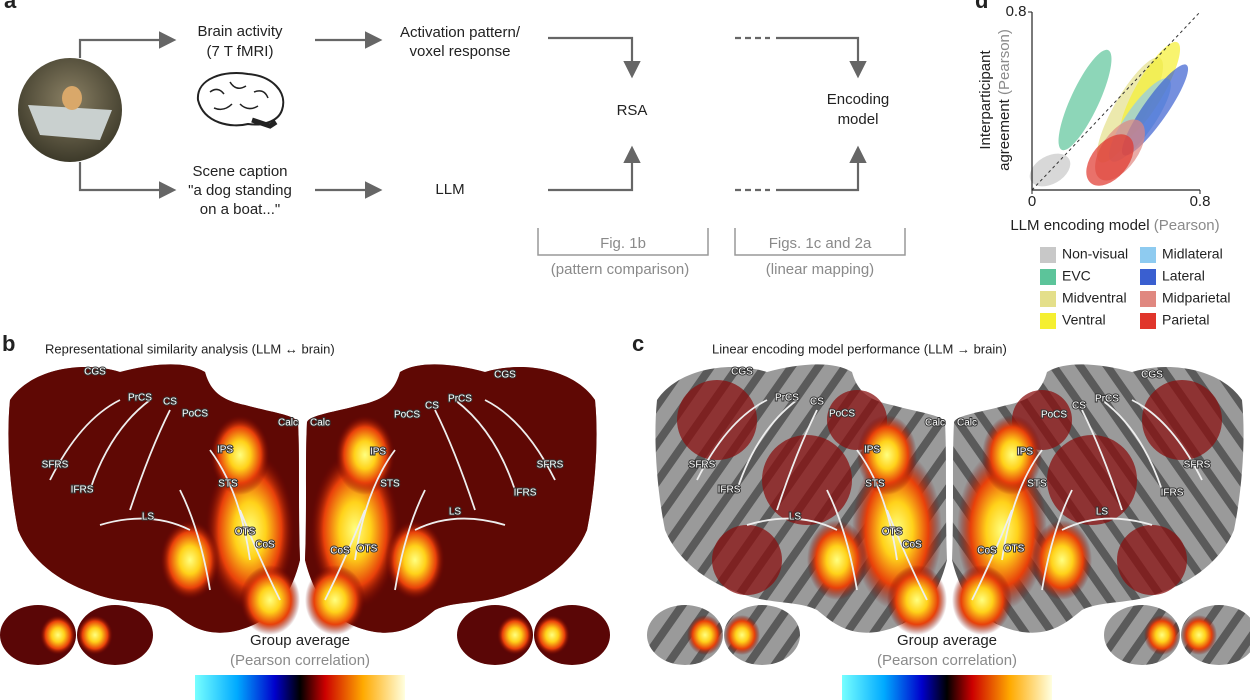  I want to click on panel-label: b, so click(8, 343).